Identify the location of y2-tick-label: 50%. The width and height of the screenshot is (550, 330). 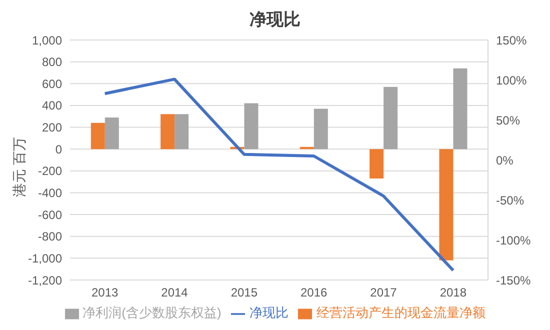
(508, 120).